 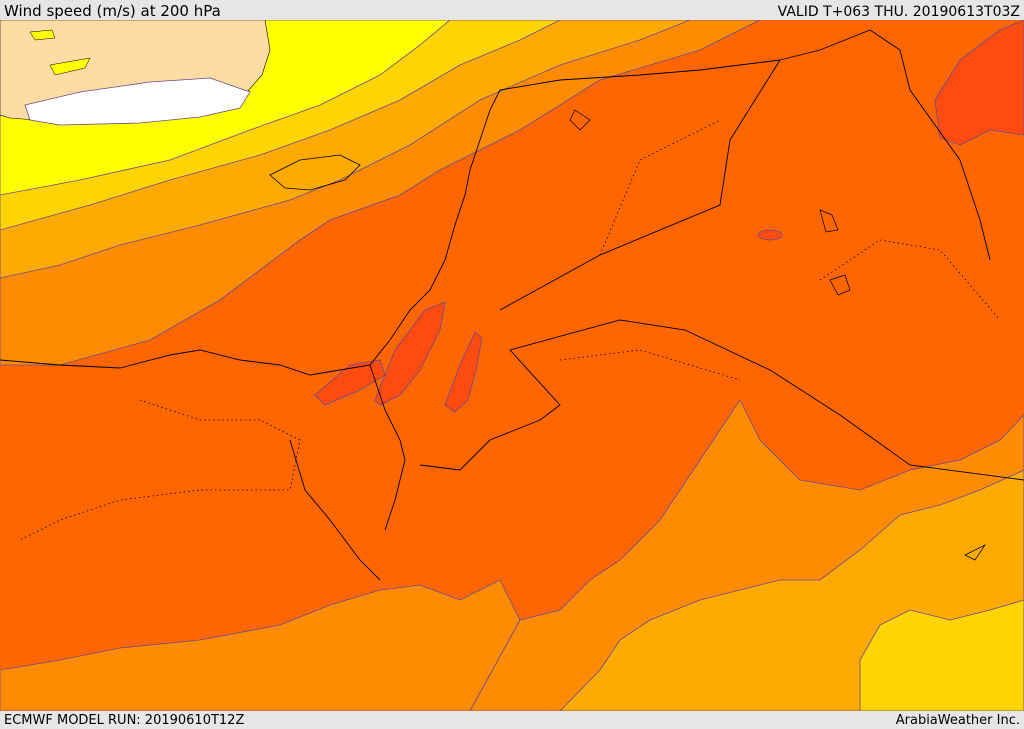 What do you see at coordinates (640, 75) in the screenshot?
I see `border-turkey-syria` at bounding box center [640, 75].